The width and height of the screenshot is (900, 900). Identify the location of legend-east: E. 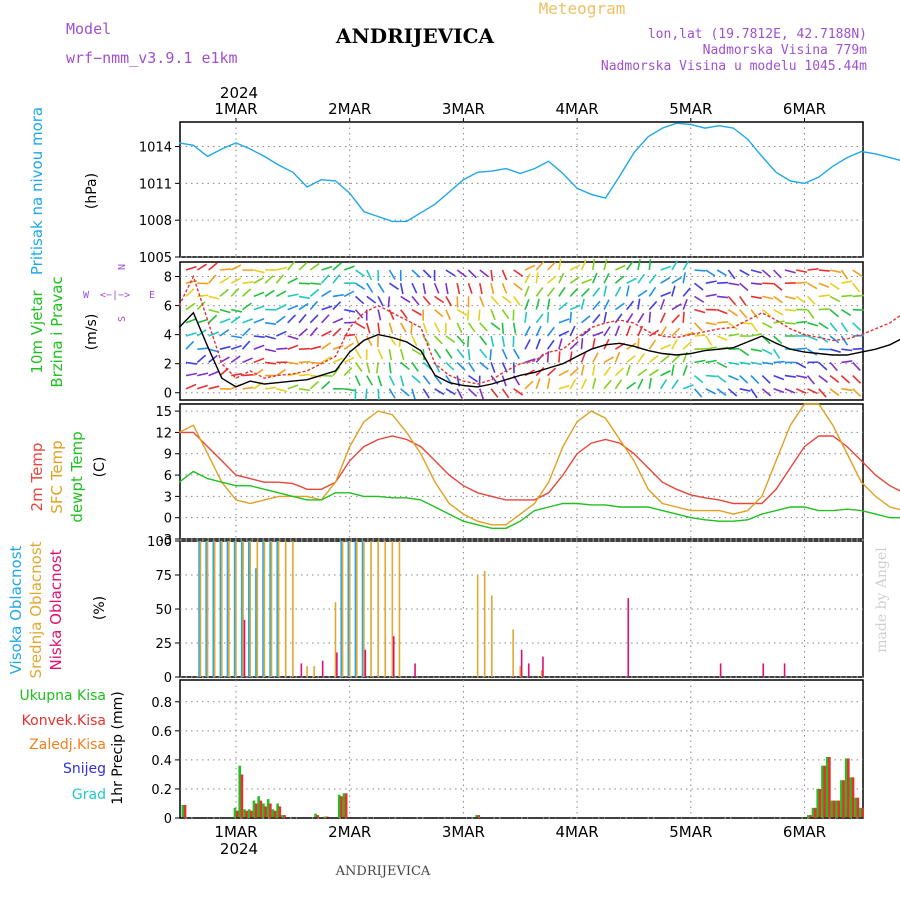
(152, 295).